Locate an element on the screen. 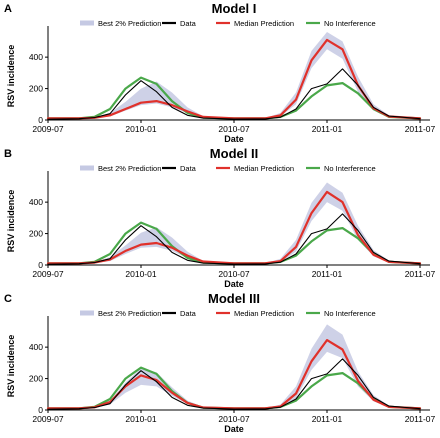 The image size is (440, 438). panel-title: Model II is located at coordinates (234, 153).